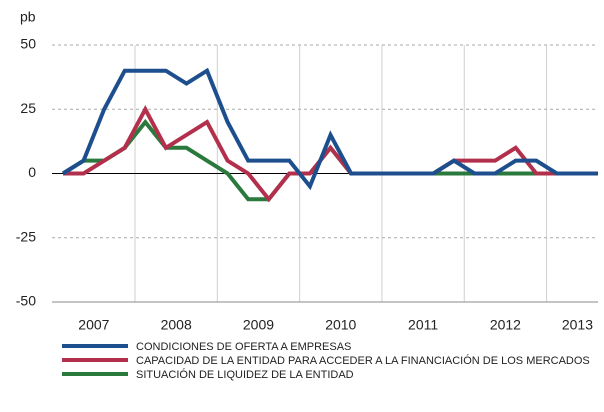 This screenshot has height=412, width=604. I want to click on legend-label: SITUACIÓN DE LIQUIDEZ DE LA ENTIDAD, so click(245, 374).